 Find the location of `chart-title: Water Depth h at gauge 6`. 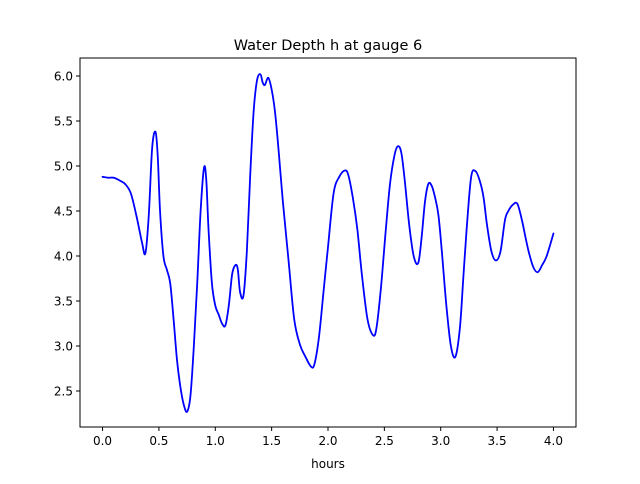

chart-title: Water Depth h at gauge 6 is located at coordinates (328, 46).